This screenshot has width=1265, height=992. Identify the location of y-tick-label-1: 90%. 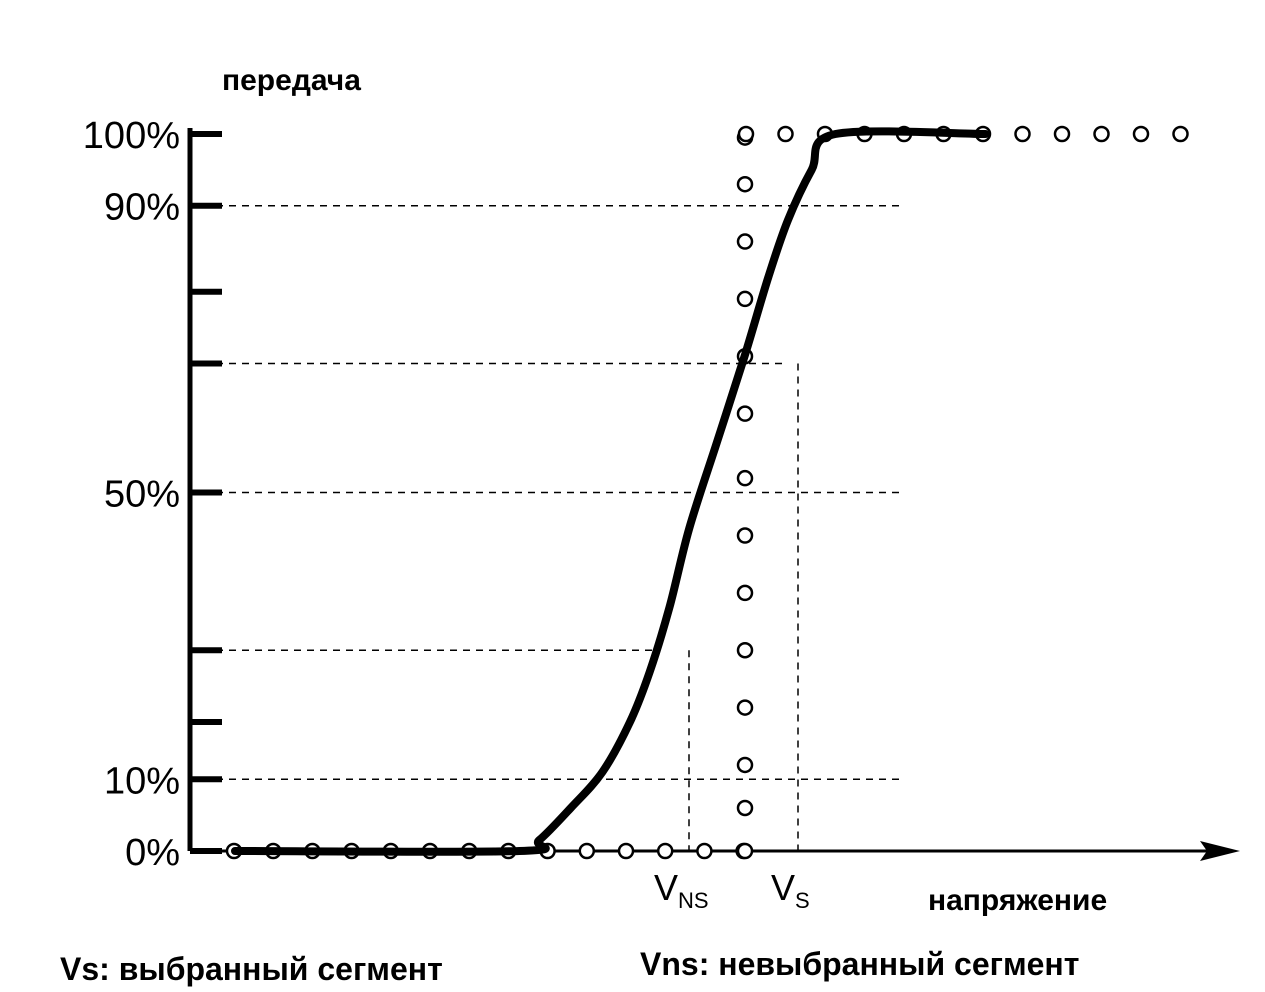
(142, 208).